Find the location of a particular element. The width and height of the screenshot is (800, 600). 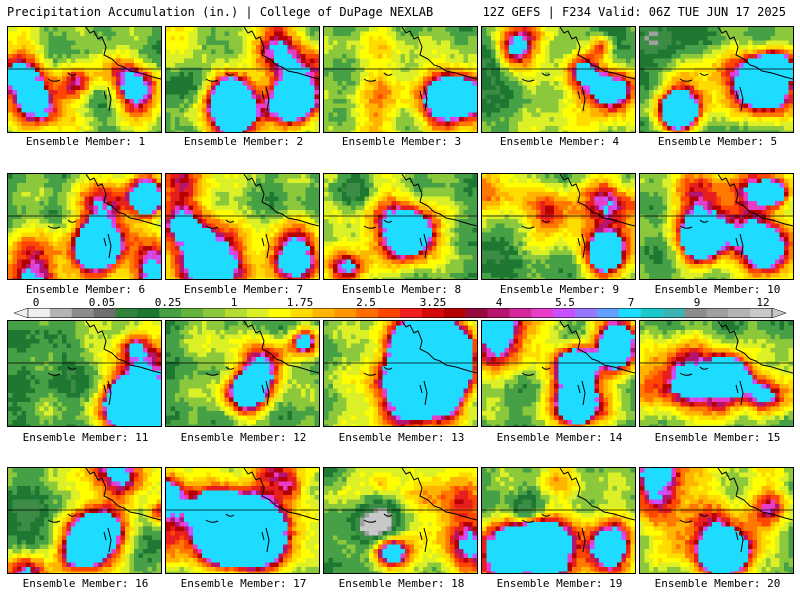

colorbar-tick: 7 is located at coordinates (631, 302).